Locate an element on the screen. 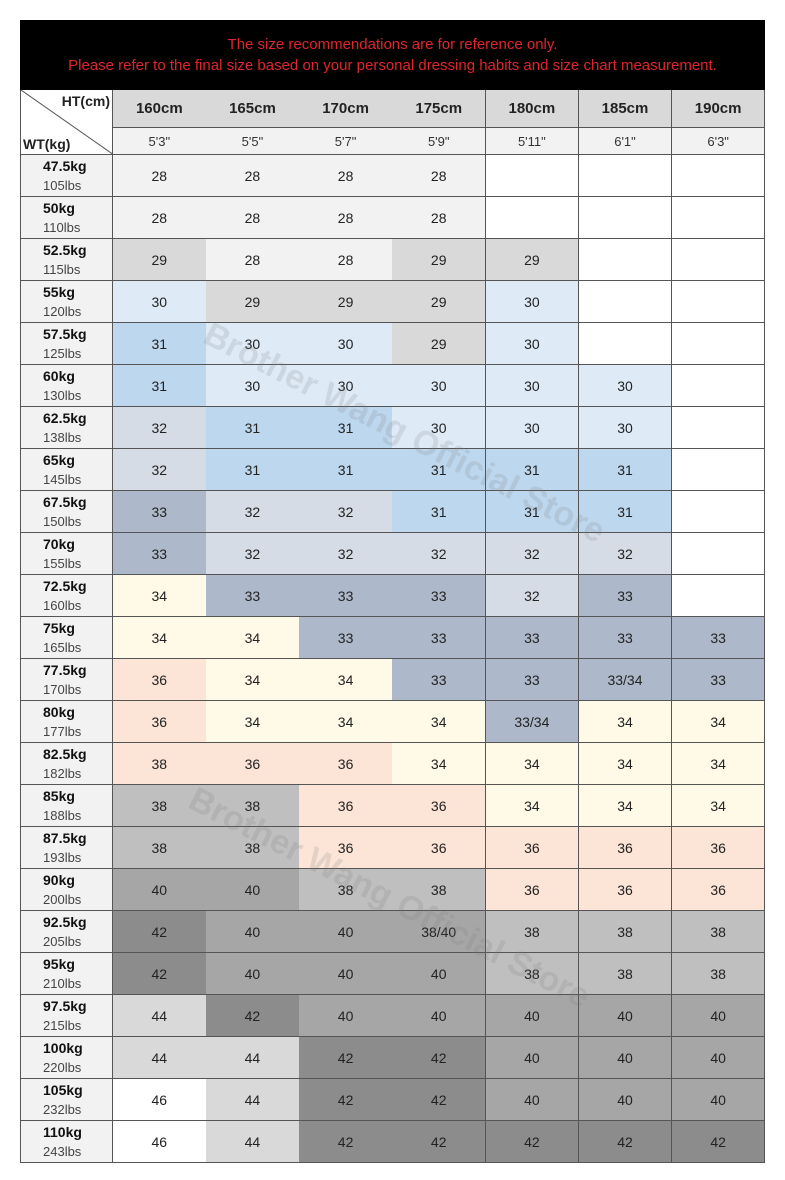  weight-lbs: 165lbs is located at coordinates (62, 647).